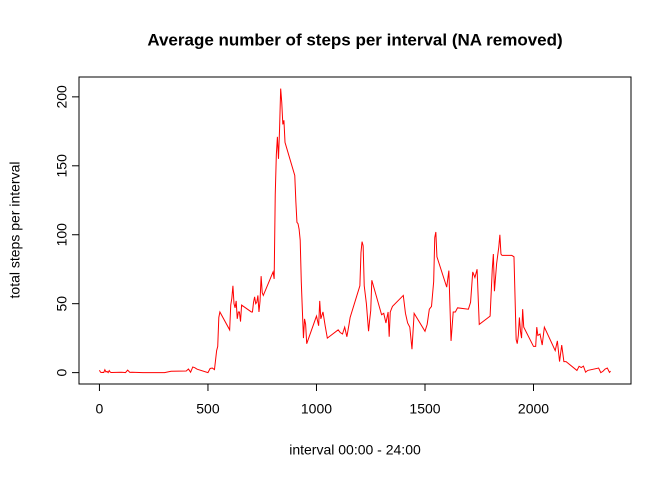 Image resolution: width=672 pixels, height=480 pixels. I want to click on x-axis-label: interval 00:00 - 24:00, so click(355, 450).